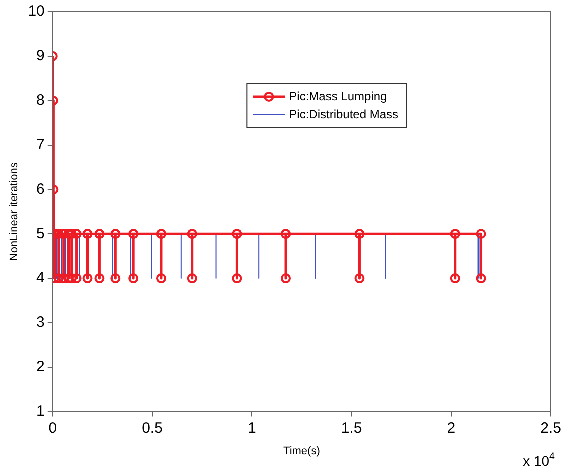 This screenshot has height=472, width=569. I want to click on legend-label: Pic:Mass Lumping, so click(338, 96).